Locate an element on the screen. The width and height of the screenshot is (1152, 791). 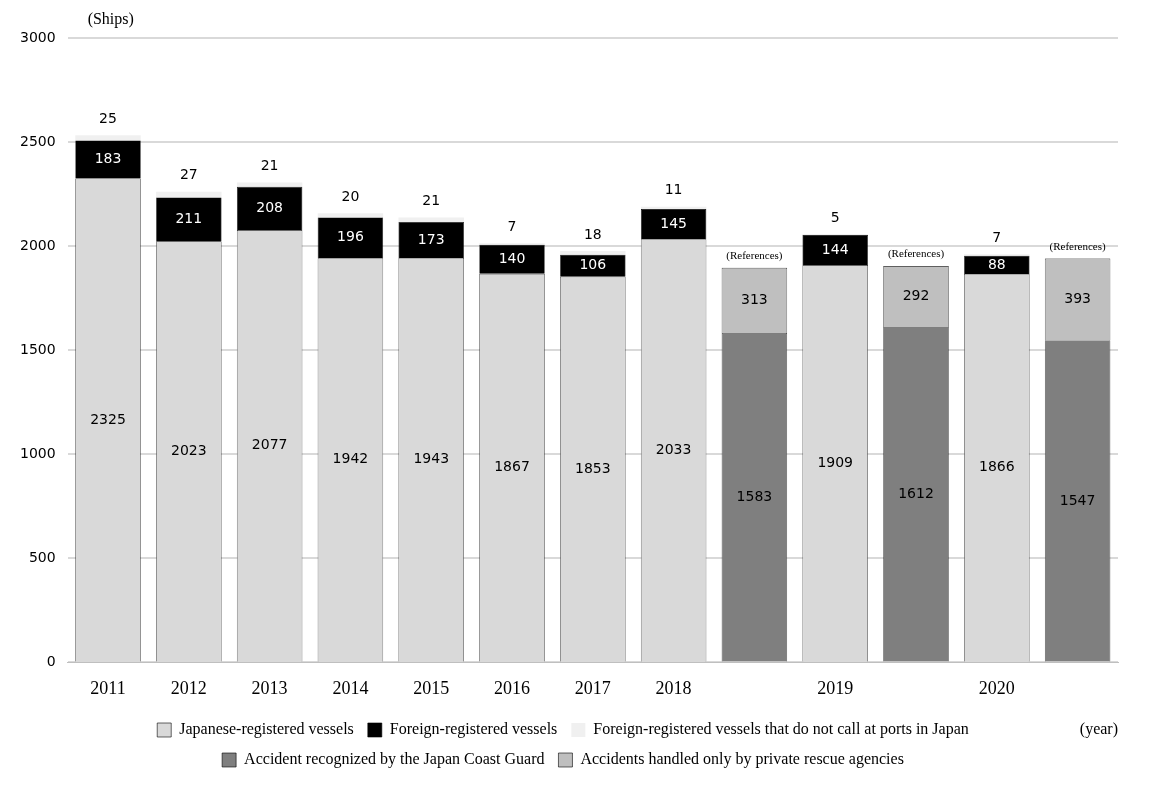
data-label: 2033 is located at coordinates (673, 448).